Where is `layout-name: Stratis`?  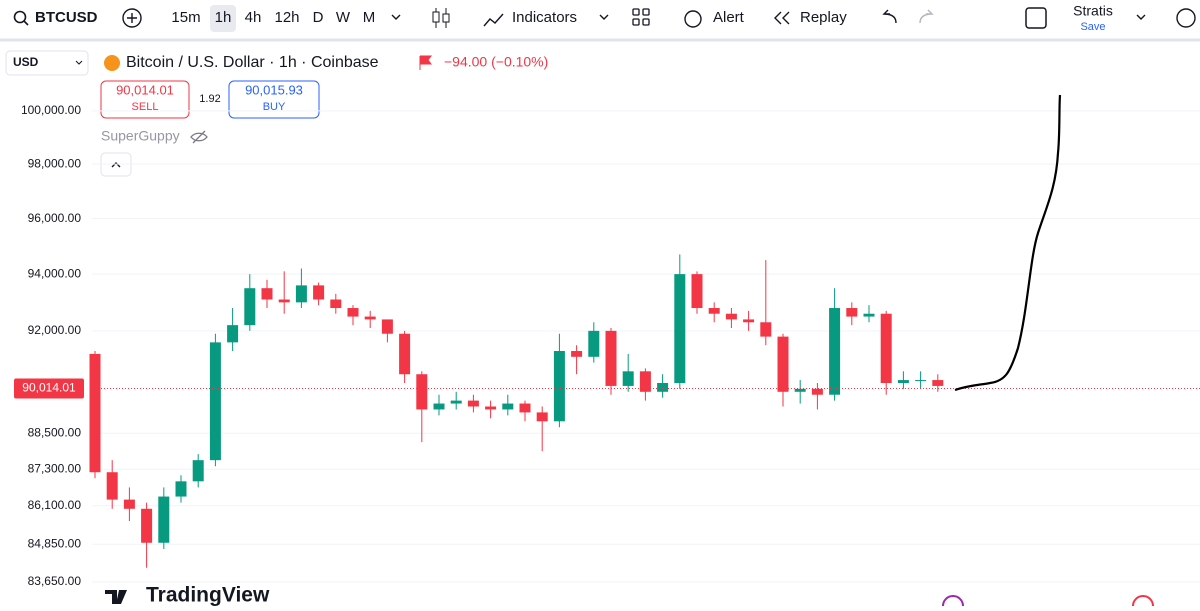
layout-name: Stratis is located at coordinates (1093, 11).